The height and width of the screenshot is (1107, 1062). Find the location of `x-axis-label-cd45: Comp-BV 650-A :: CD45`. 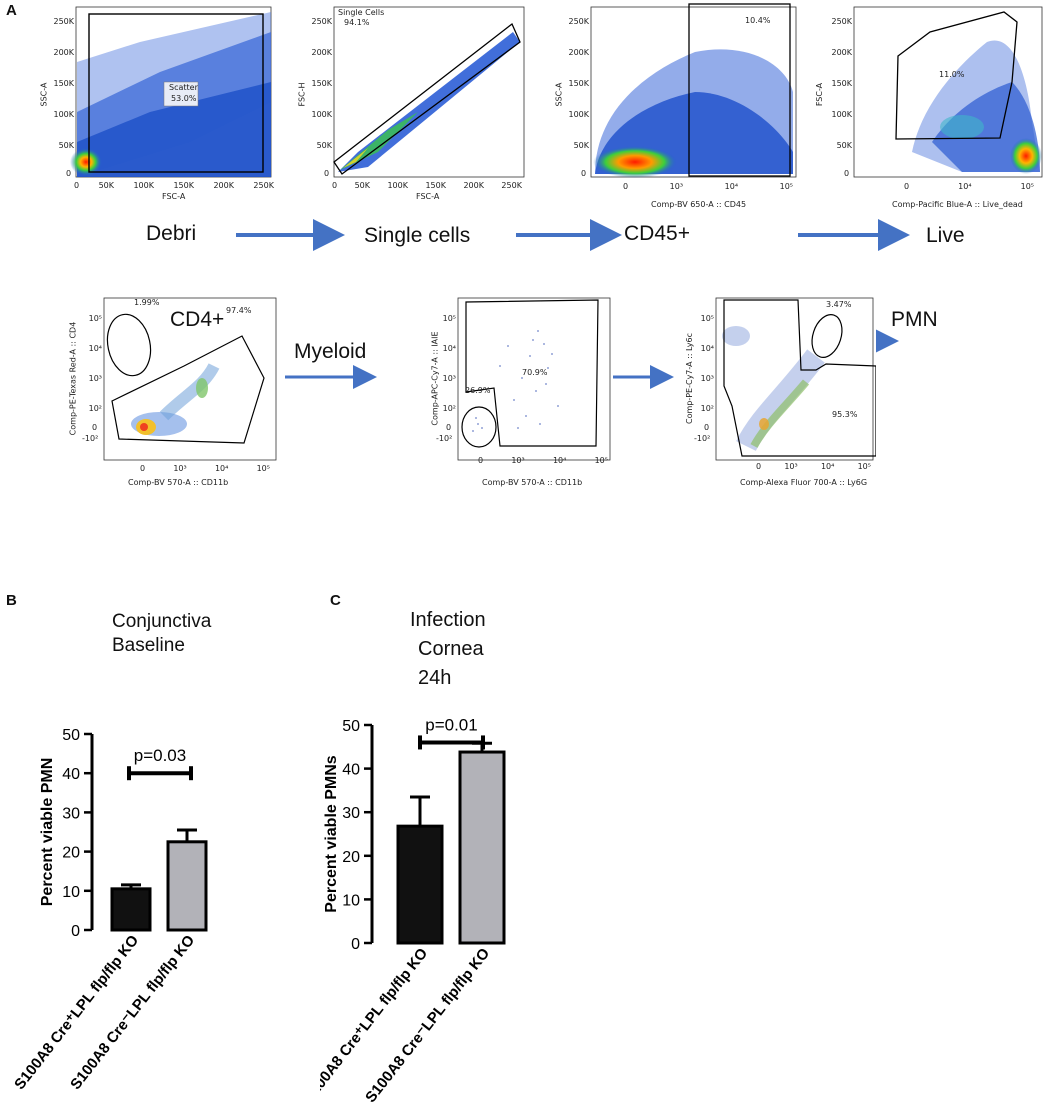

x-axis-label-cd45: Comp-BV 650-A :: CD45 is located at coordinates (699, 204).